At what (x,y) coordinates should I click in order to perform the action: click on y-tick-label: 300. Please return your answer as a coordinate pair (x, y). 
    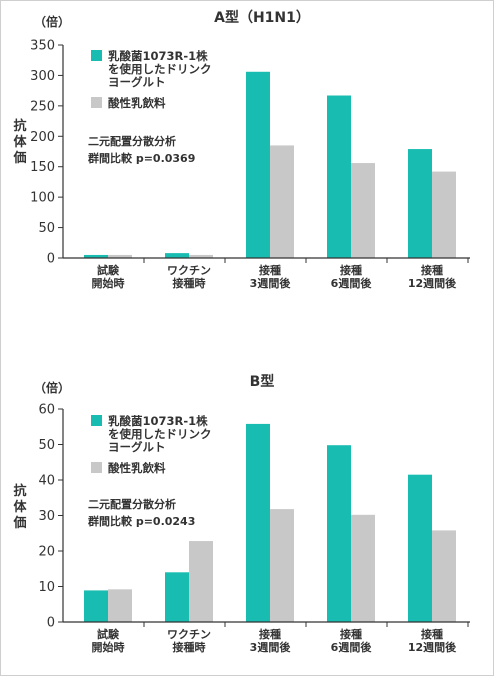
    Looking at the image, I should click on (42, 76).